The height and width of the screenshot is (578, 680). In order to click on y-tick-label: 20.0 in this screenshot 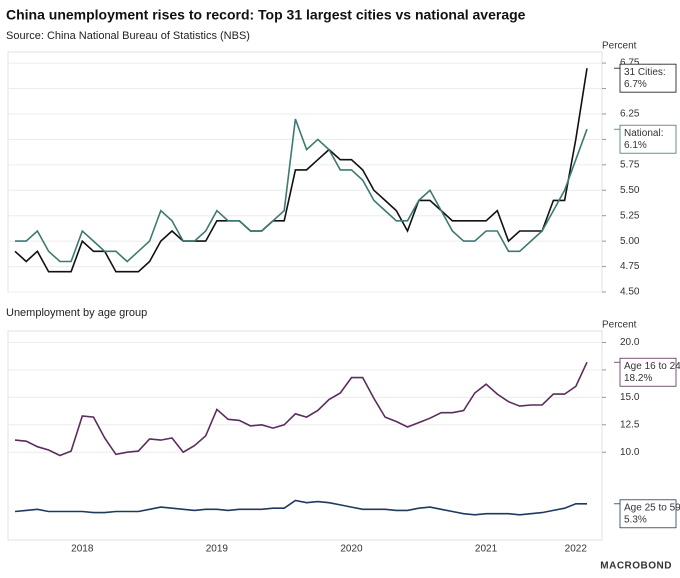, I will do `click(630, 342)`.